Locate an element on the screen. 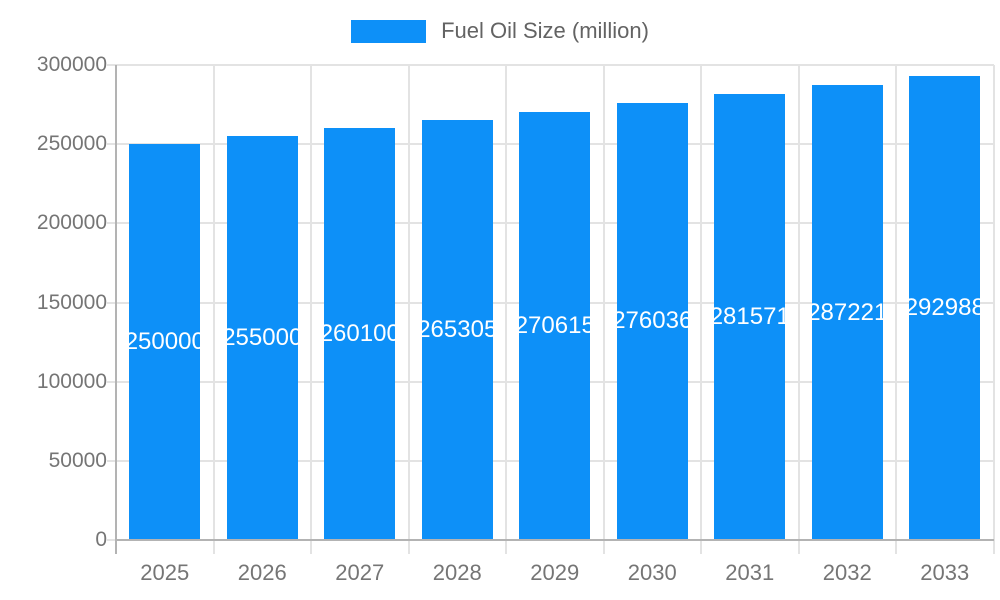 The height and width of the screenshot is (600, 1000). bar: 265305 is located at coordinates (457, 329).